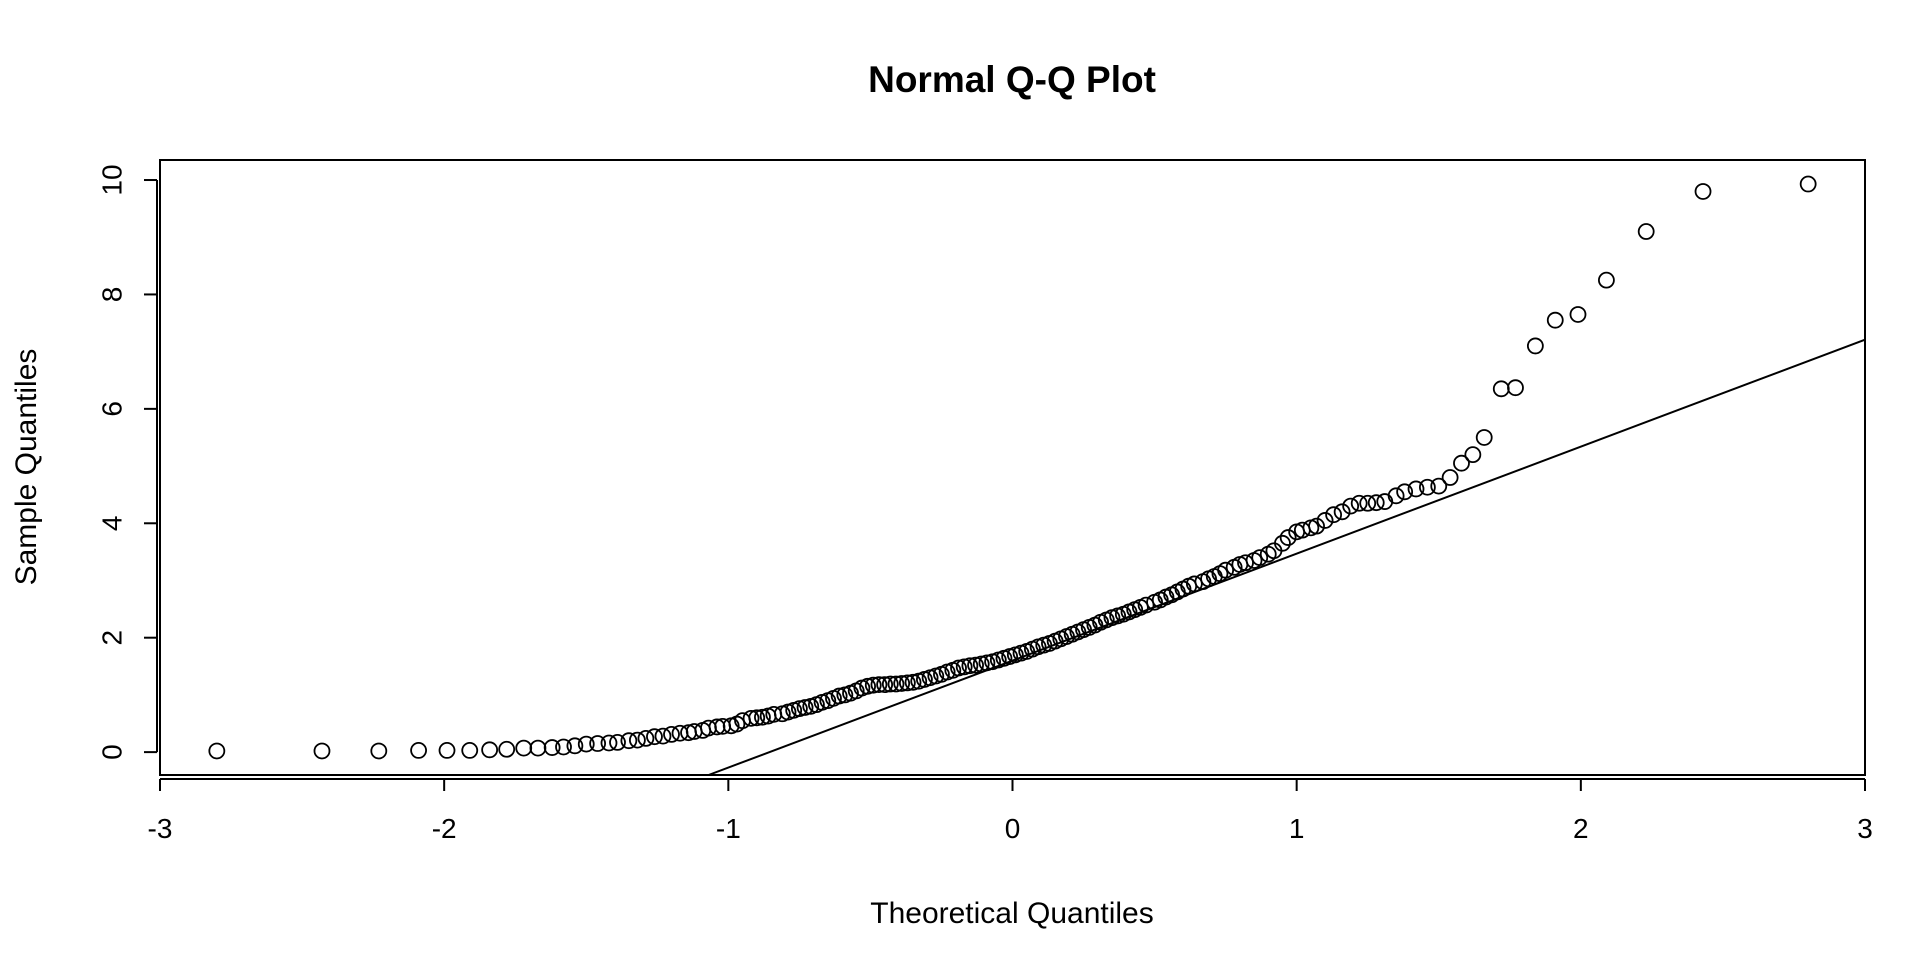  I want to click on x-axis: -3 -2 -1 0 1 2 3, so click(1010, 811).